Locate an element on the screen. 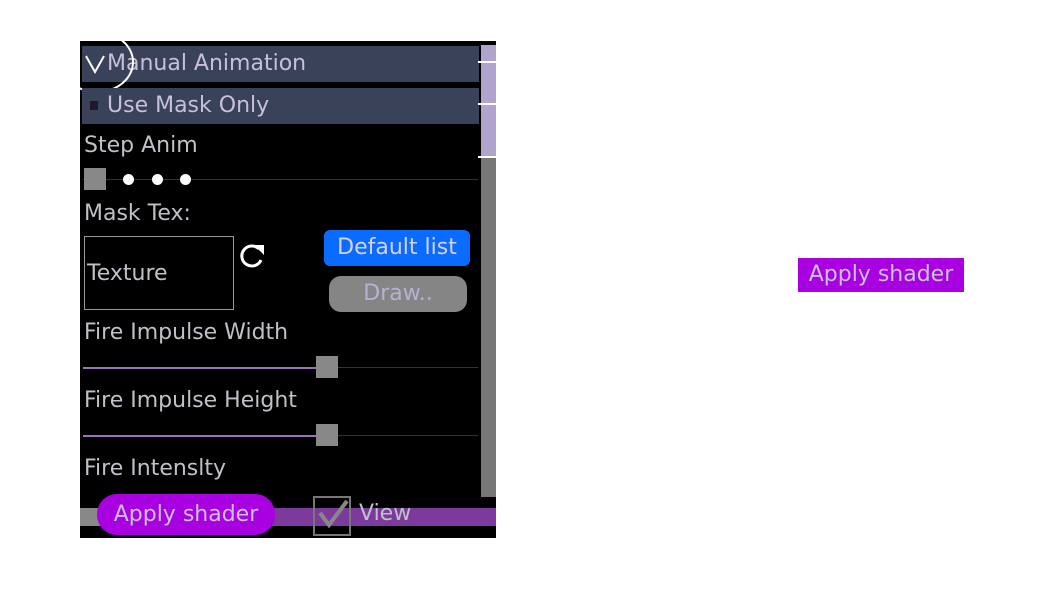 This screenshot has height=600, width=1053. fire-impulse-height-label: Fire Impulse Height is located at coordinates (190, 400).